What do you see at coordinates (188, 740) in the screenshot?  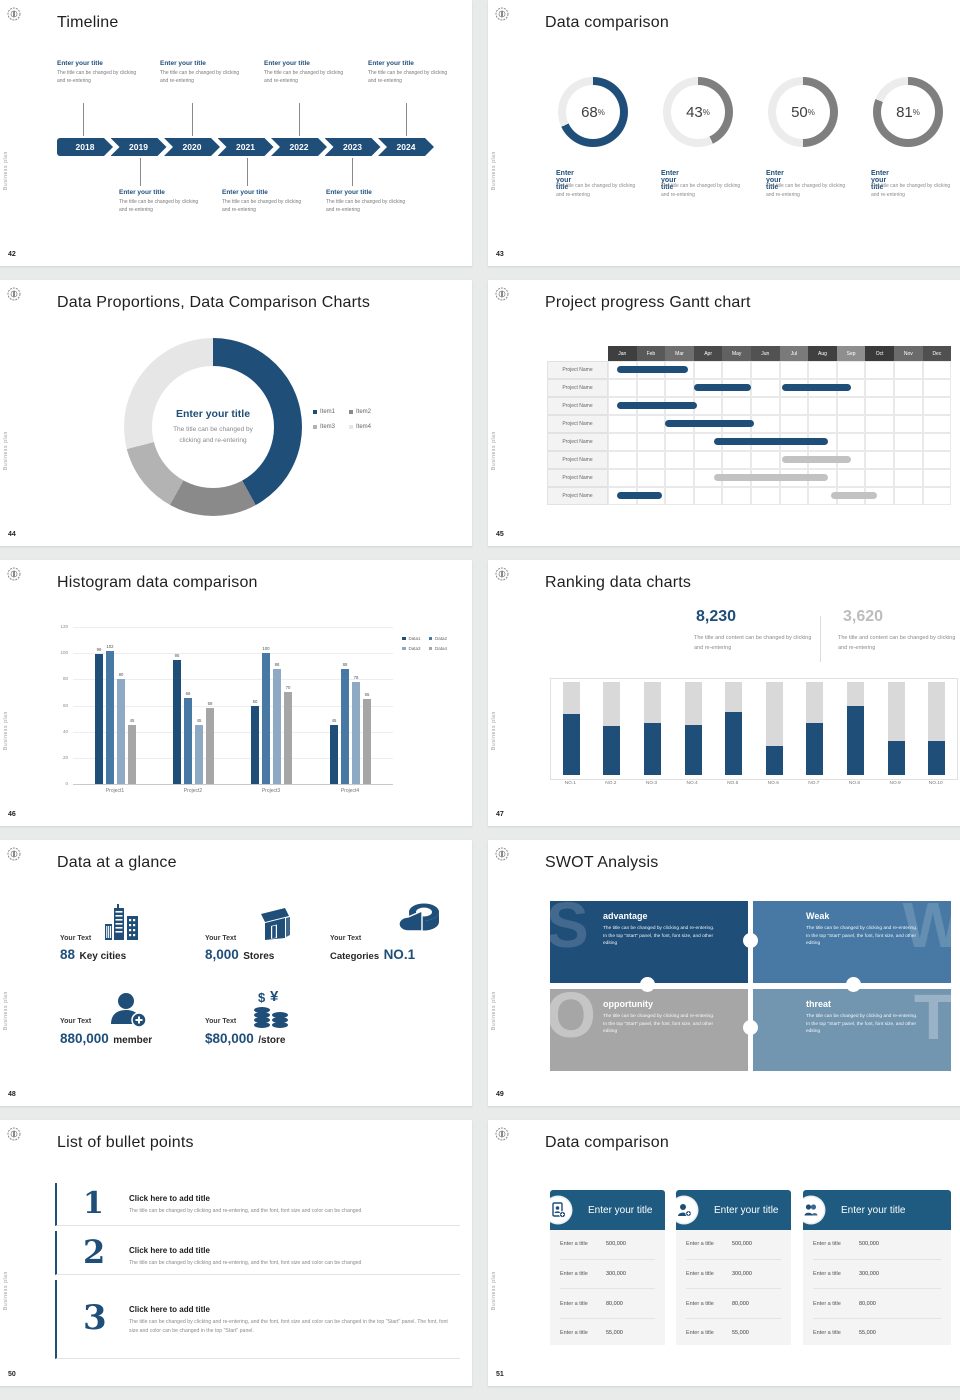 I see `bar-data2` at bounding box center [188, 740].